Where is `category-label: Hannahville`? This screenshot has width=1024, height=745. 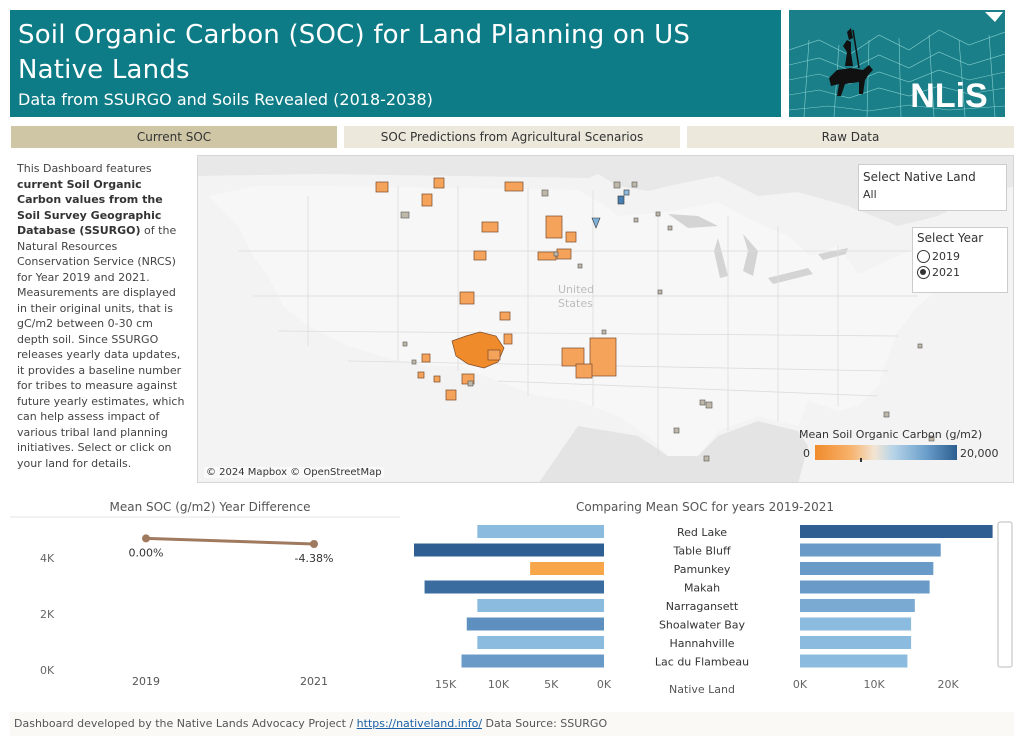 category-label: Hannahville is located at coordinates (701, 643).